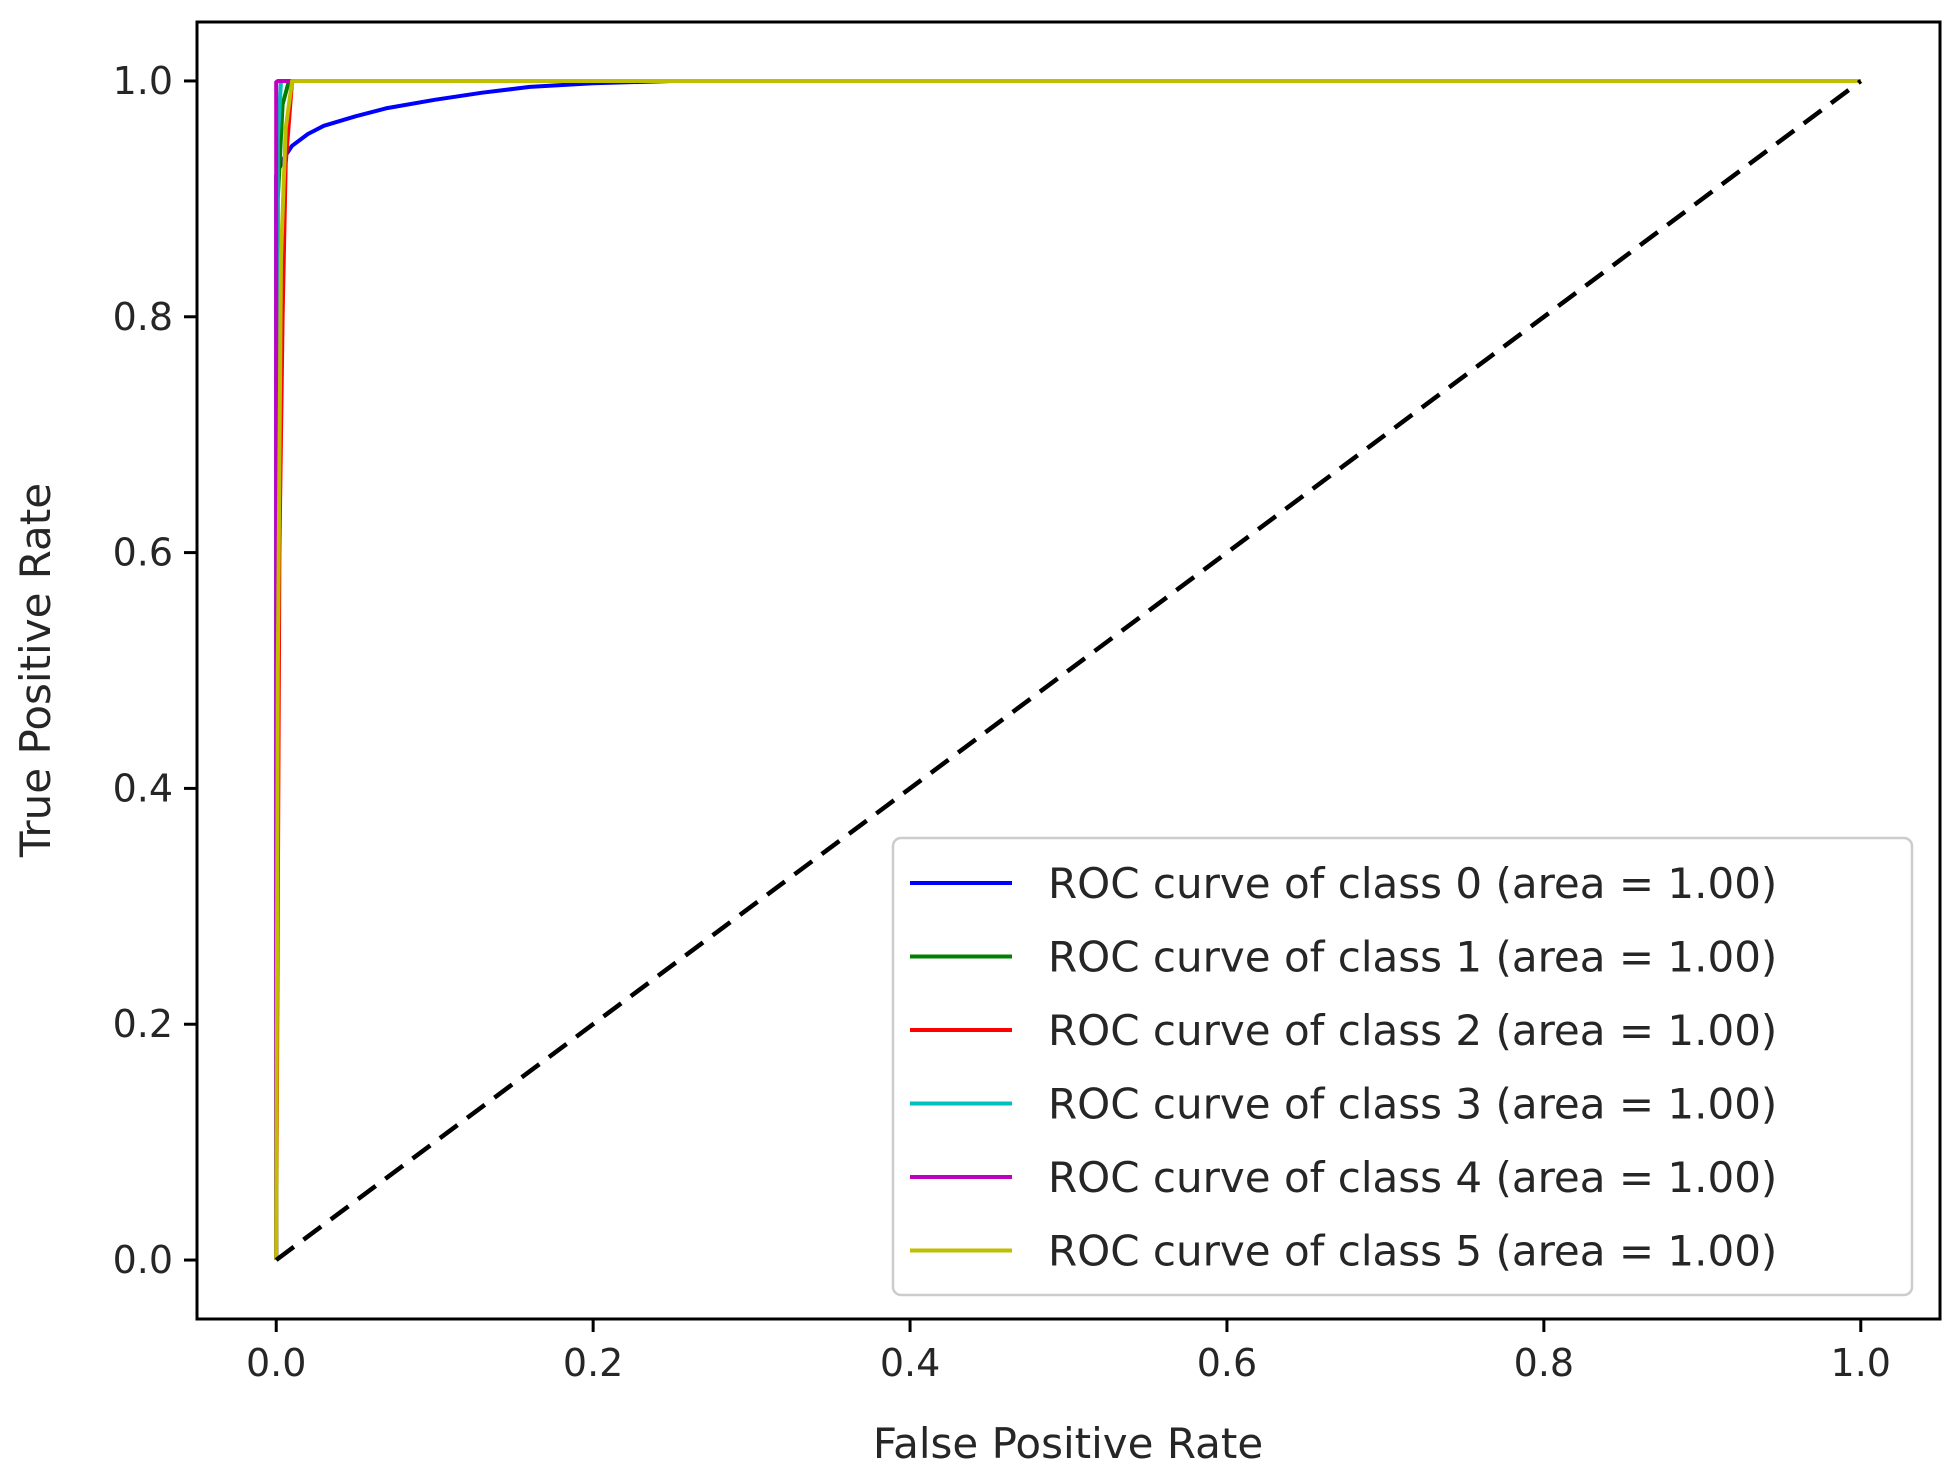 Image resolution: width=1957 pixels, height=1472 pixels. Describe the element at coordinates (910, 1363) in the screenshot. I see `x-tick-label-2: 0.4` at that location.